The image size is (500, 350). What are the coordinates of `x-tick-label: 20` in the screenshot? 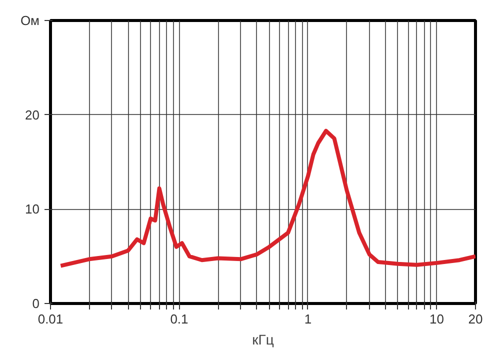 It's located at (475, 319).